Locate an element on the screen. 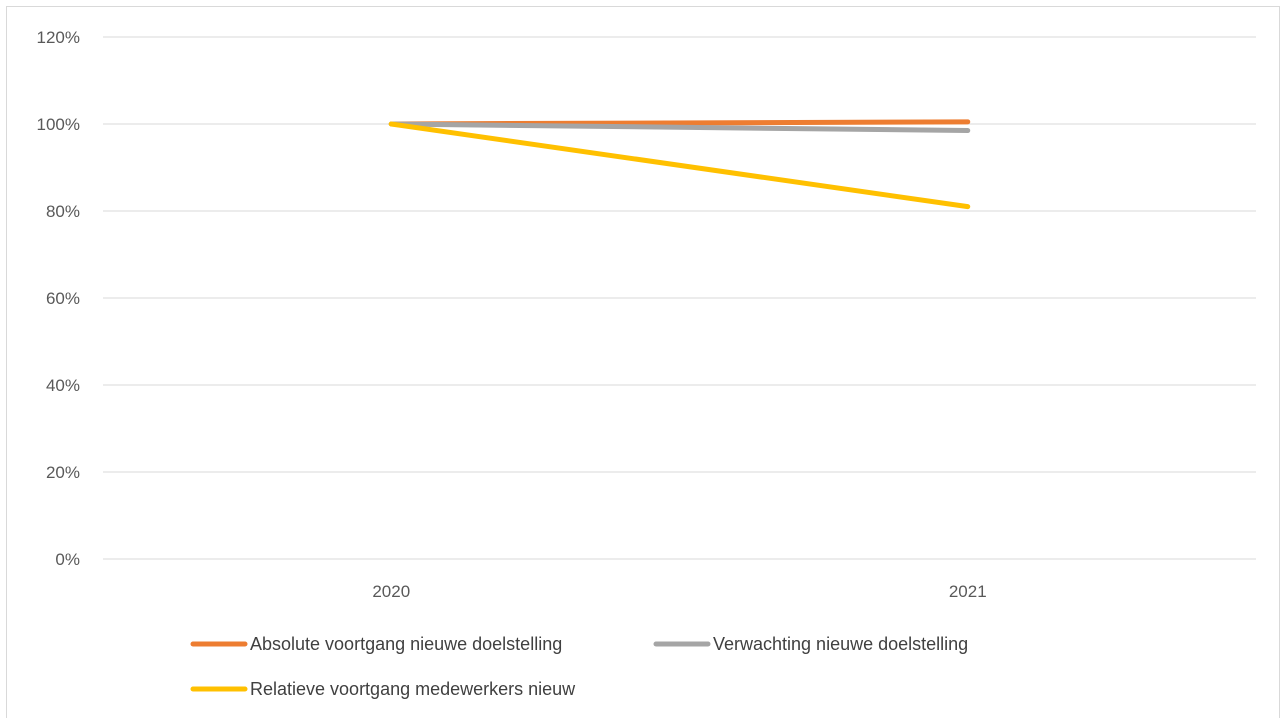  legend-item-absolute: Absolute voortgang nieuwe doelstelling is located at coordinates (376, 644).